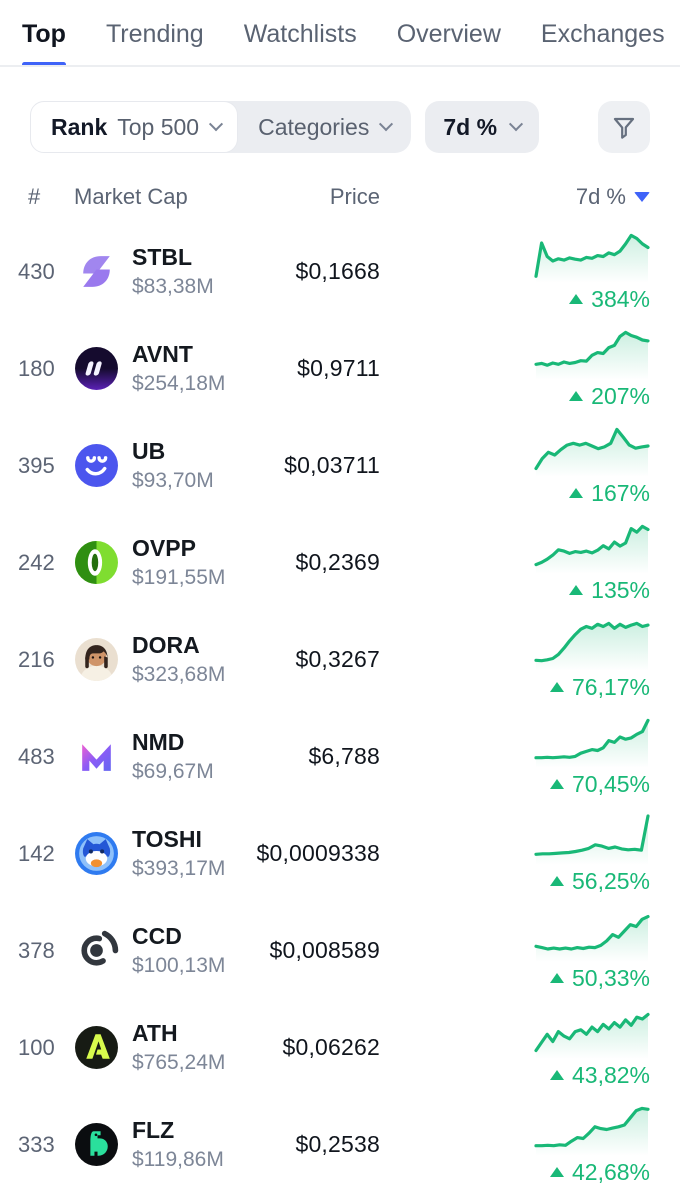 The height and width of the screenshot is (1200, 680). I want to click on coin-change: 135%, so click(609, 590).